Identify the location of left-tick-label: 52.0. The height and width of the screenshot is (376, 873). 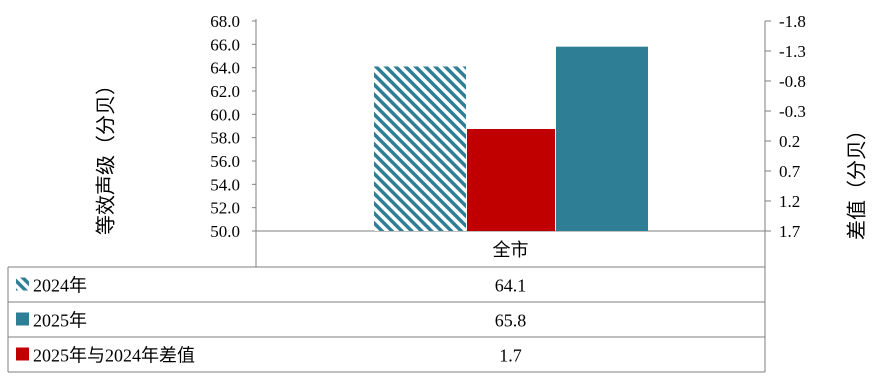
(225, 208).